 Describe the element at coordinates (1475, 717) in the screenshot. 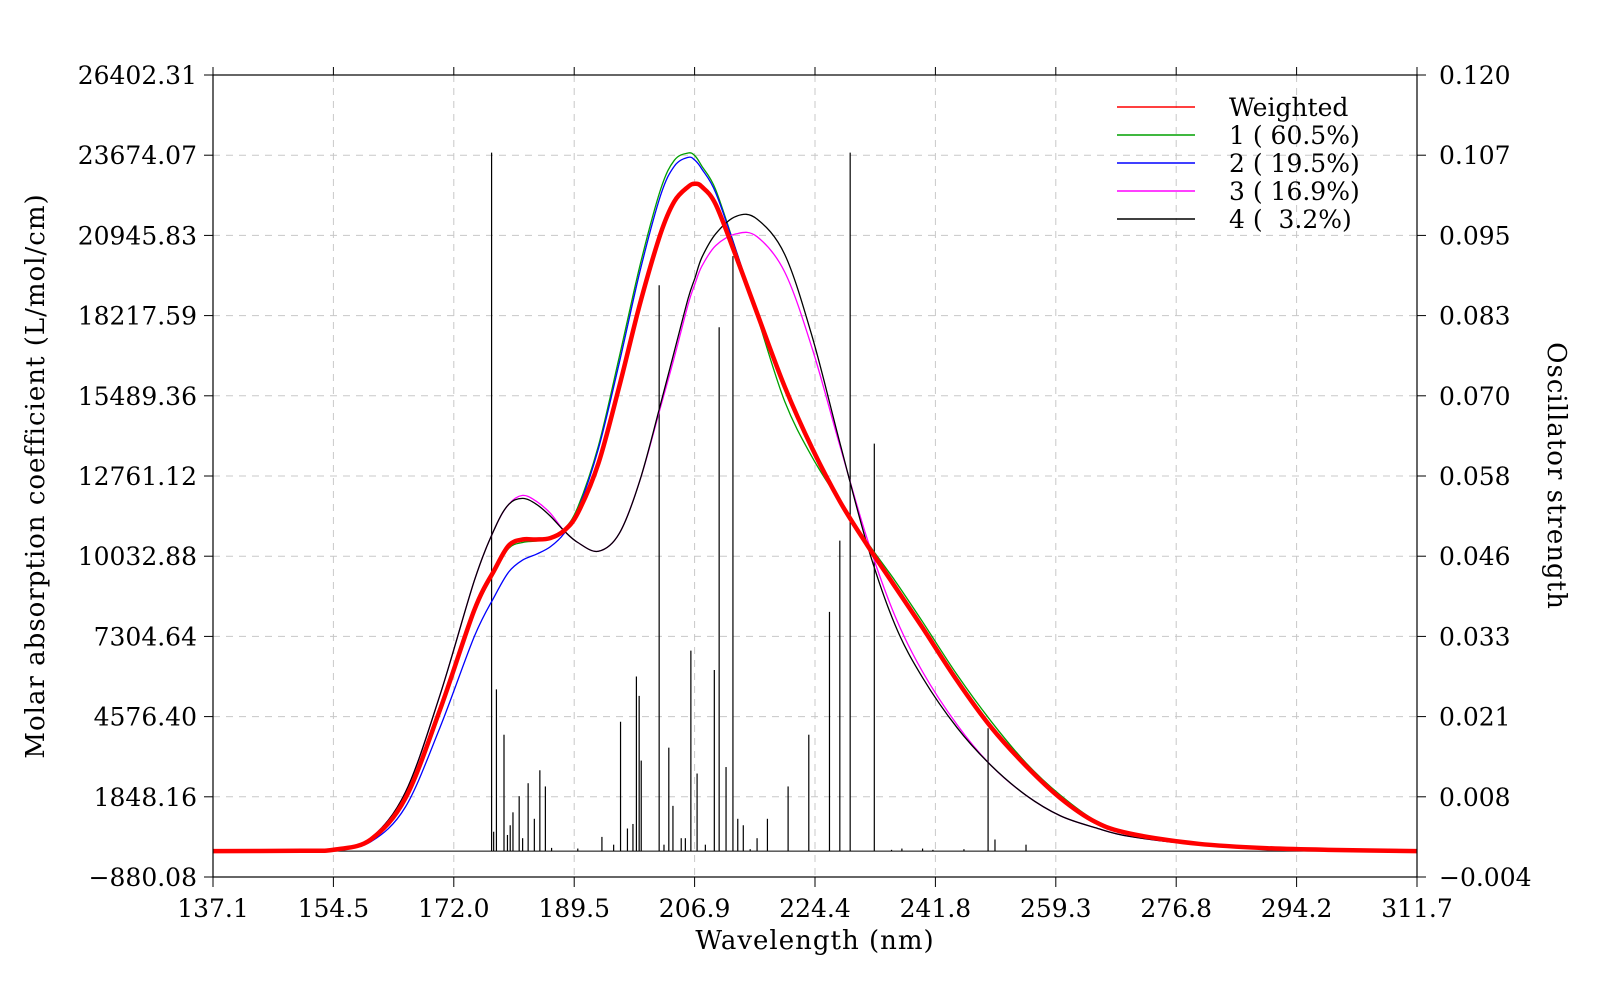

I see `y2-tick-label: 0.021` at that location.